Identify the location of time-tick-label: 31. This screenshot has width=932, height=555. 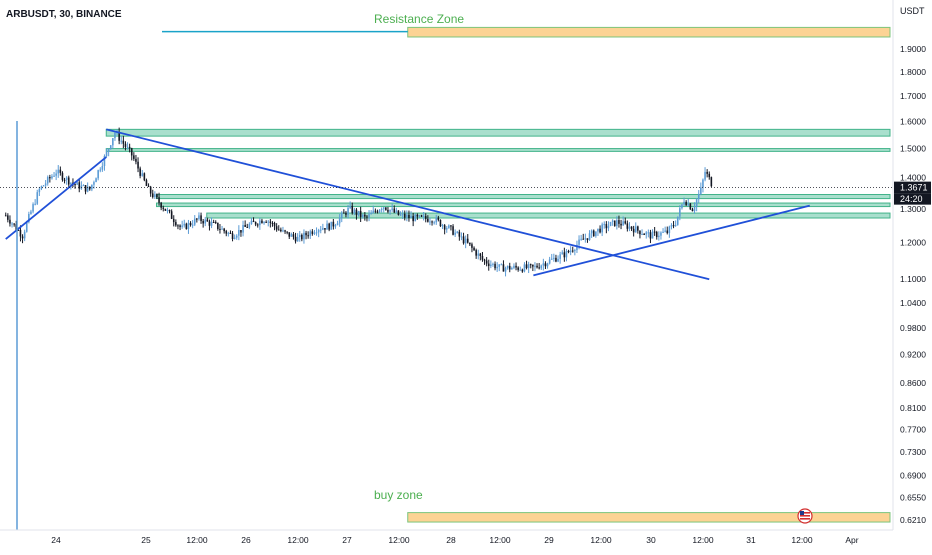
(751, 540).